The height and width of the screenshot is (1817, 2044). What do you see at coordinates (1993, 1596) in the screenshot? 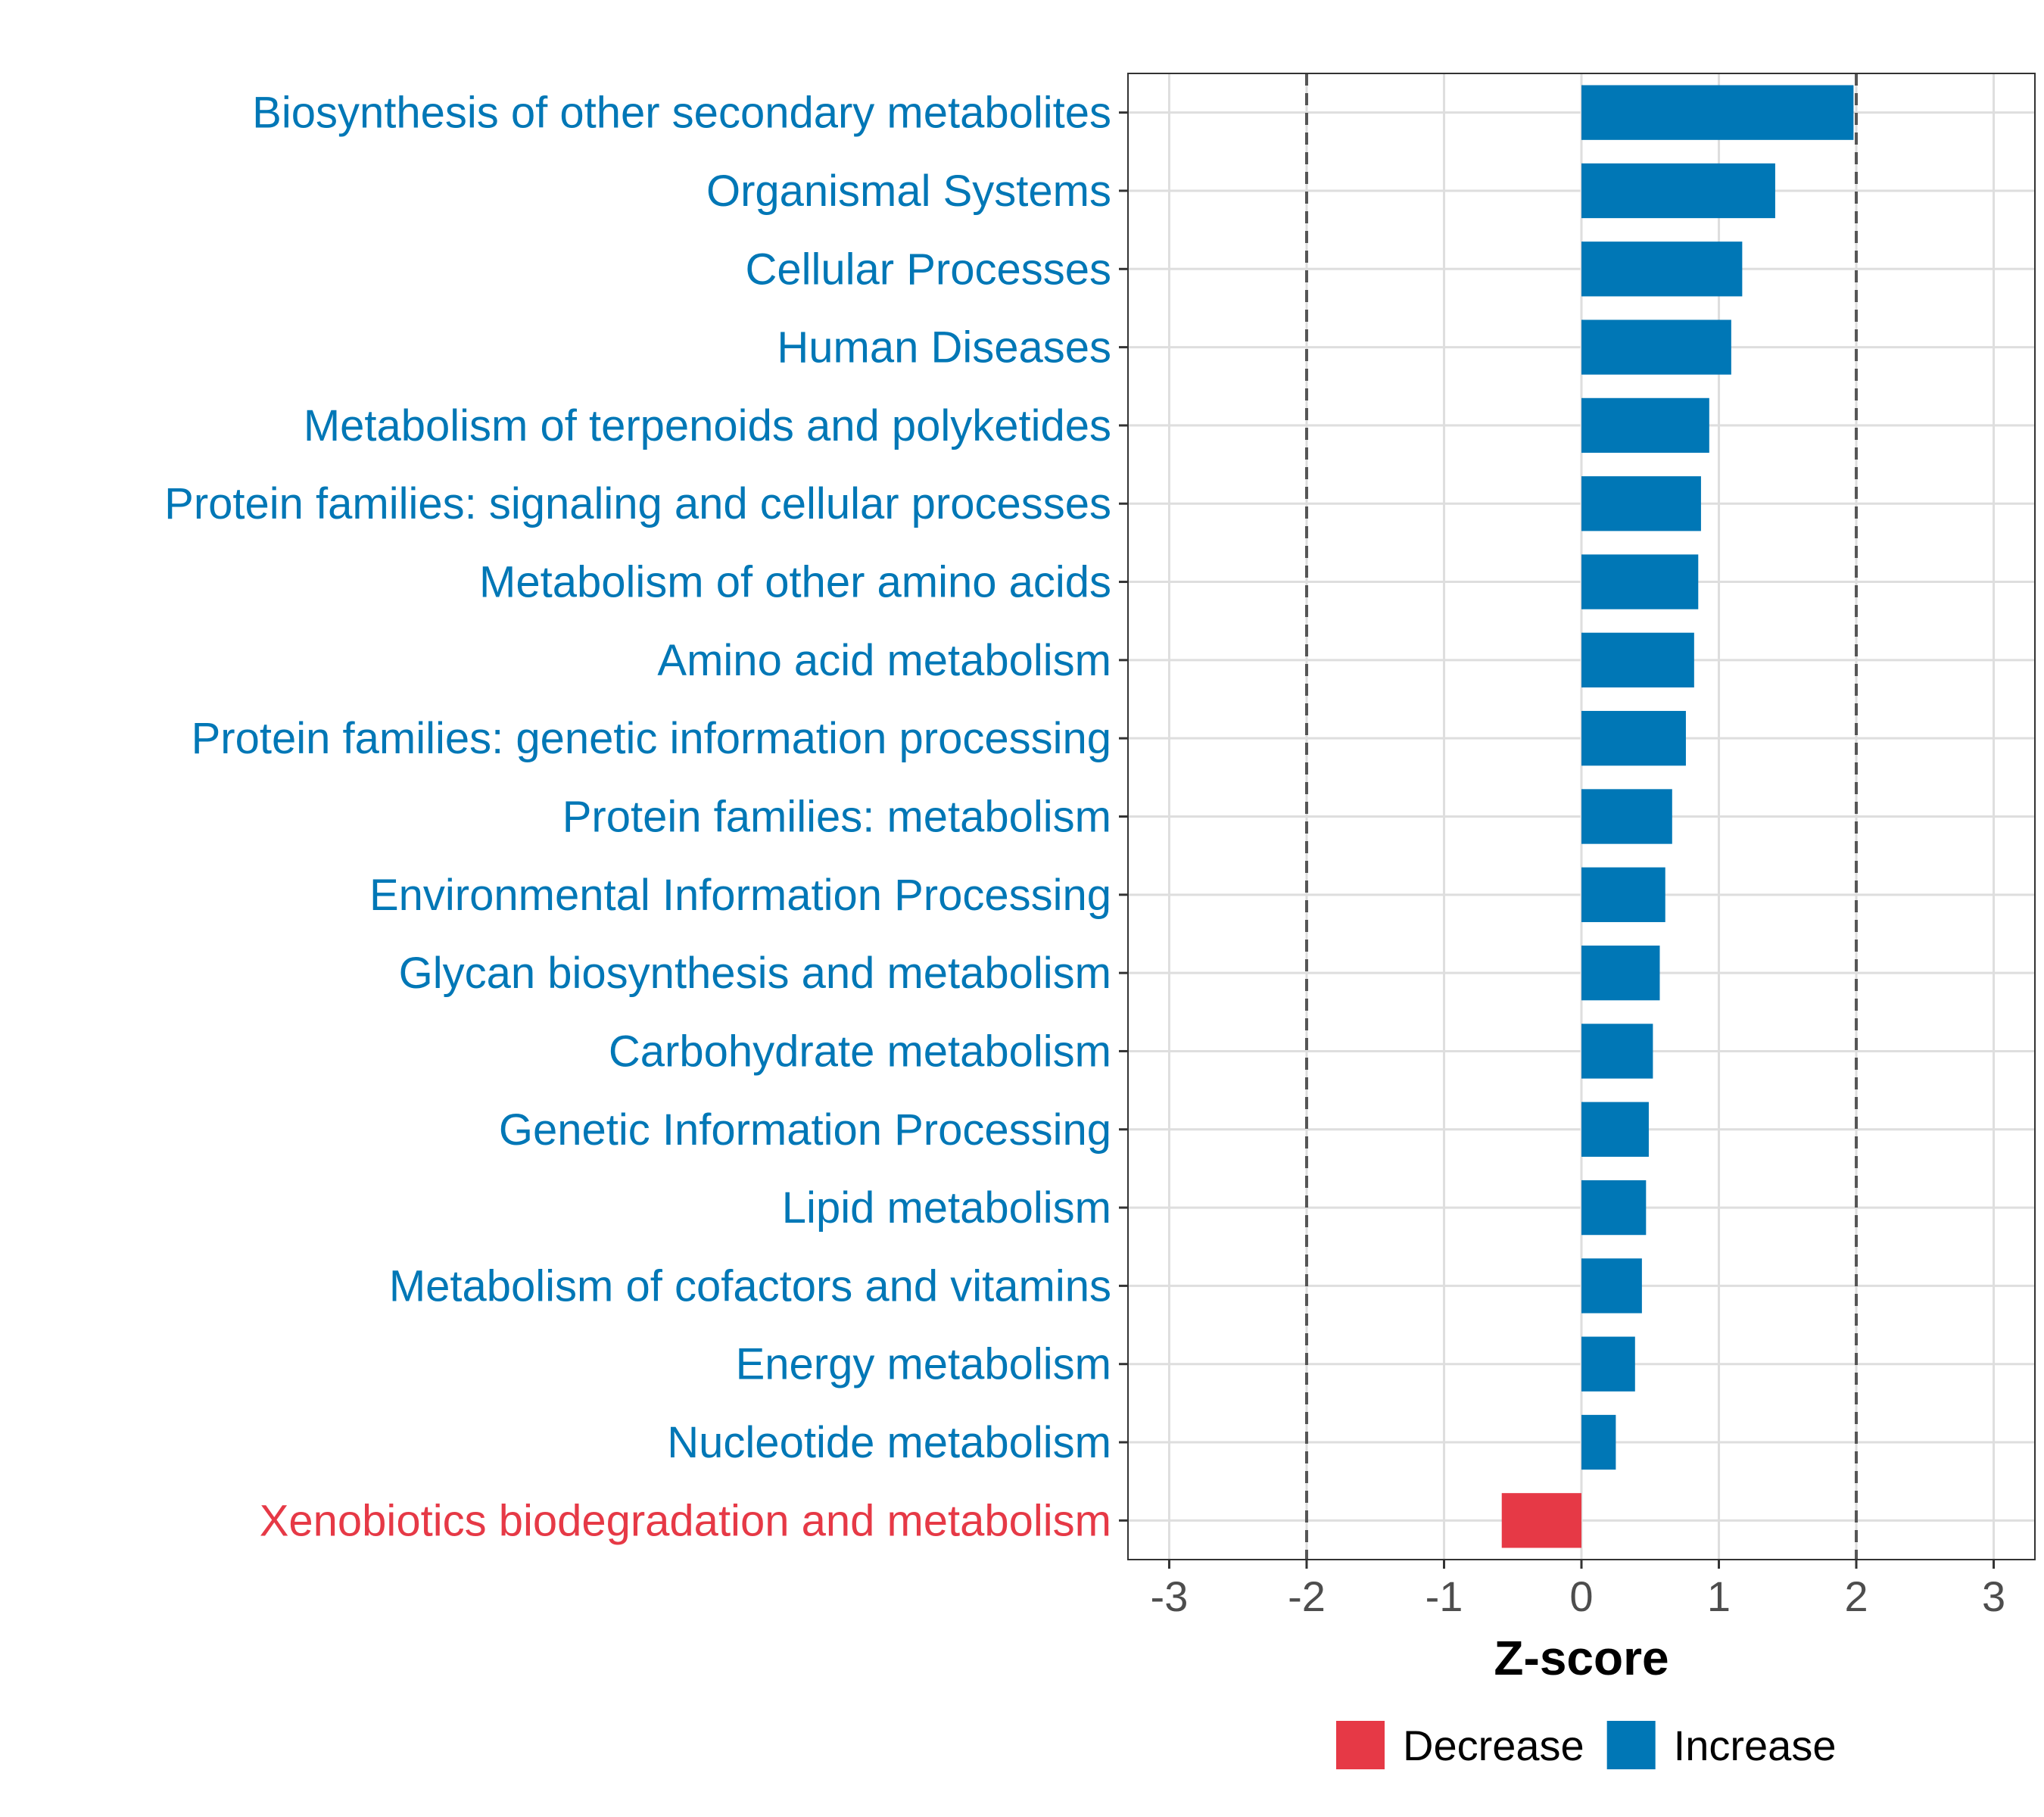
I see `x-tick-label: 3` at bounding box center [1993, 1596].